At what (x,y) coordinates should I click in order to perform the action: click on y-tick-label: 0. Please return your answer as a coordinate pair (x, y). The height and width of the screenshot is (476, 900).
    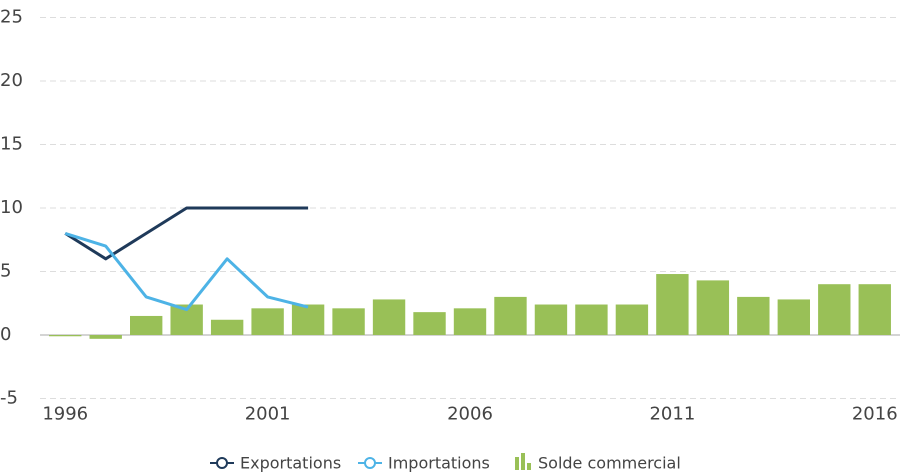
    Looking at the image, I should click on (5, 334).